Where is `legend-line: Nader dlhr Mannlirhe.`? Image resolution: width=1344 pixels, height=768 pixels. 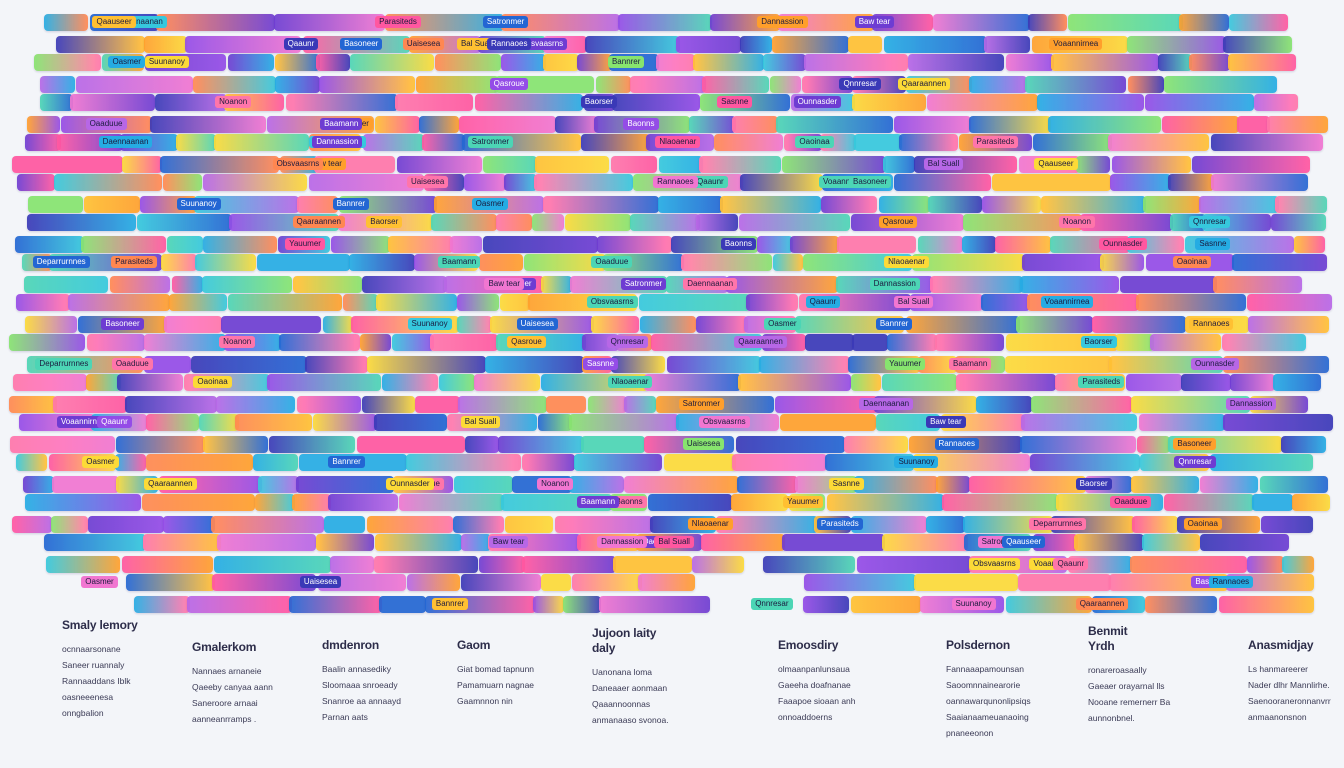 legend-line: Nader dlhr Mannlirhe. is located at coordinates (1289, 685).